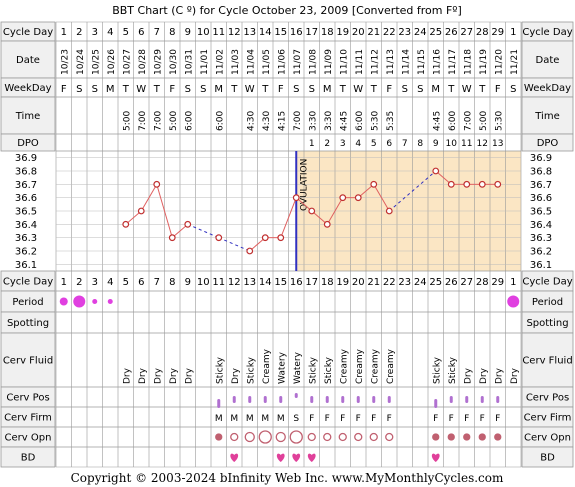 The image size is (575, 487). Describe the element at coordinates (344, 62) in the screenshot. I see `date-cell: 11/10` at that location.